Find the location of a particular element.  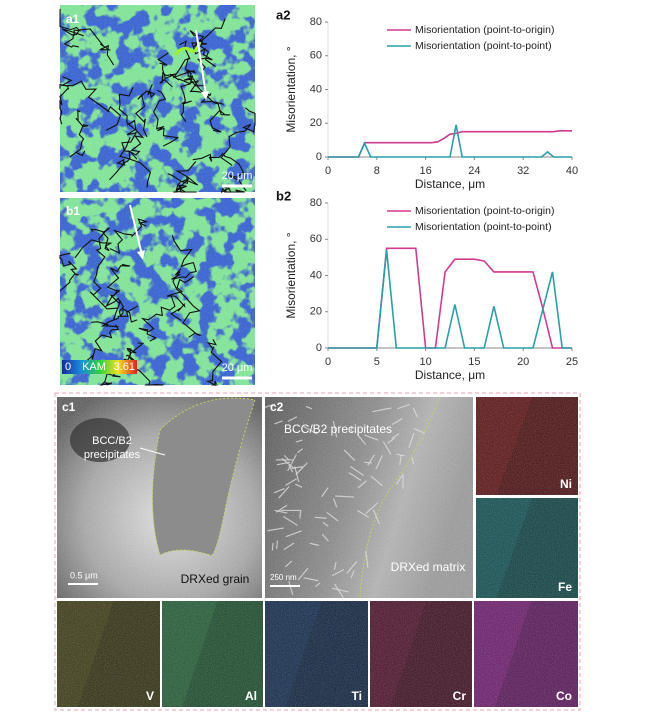

legend-label: Misorientation (point-to-point) is located at coordinates (483, 46).